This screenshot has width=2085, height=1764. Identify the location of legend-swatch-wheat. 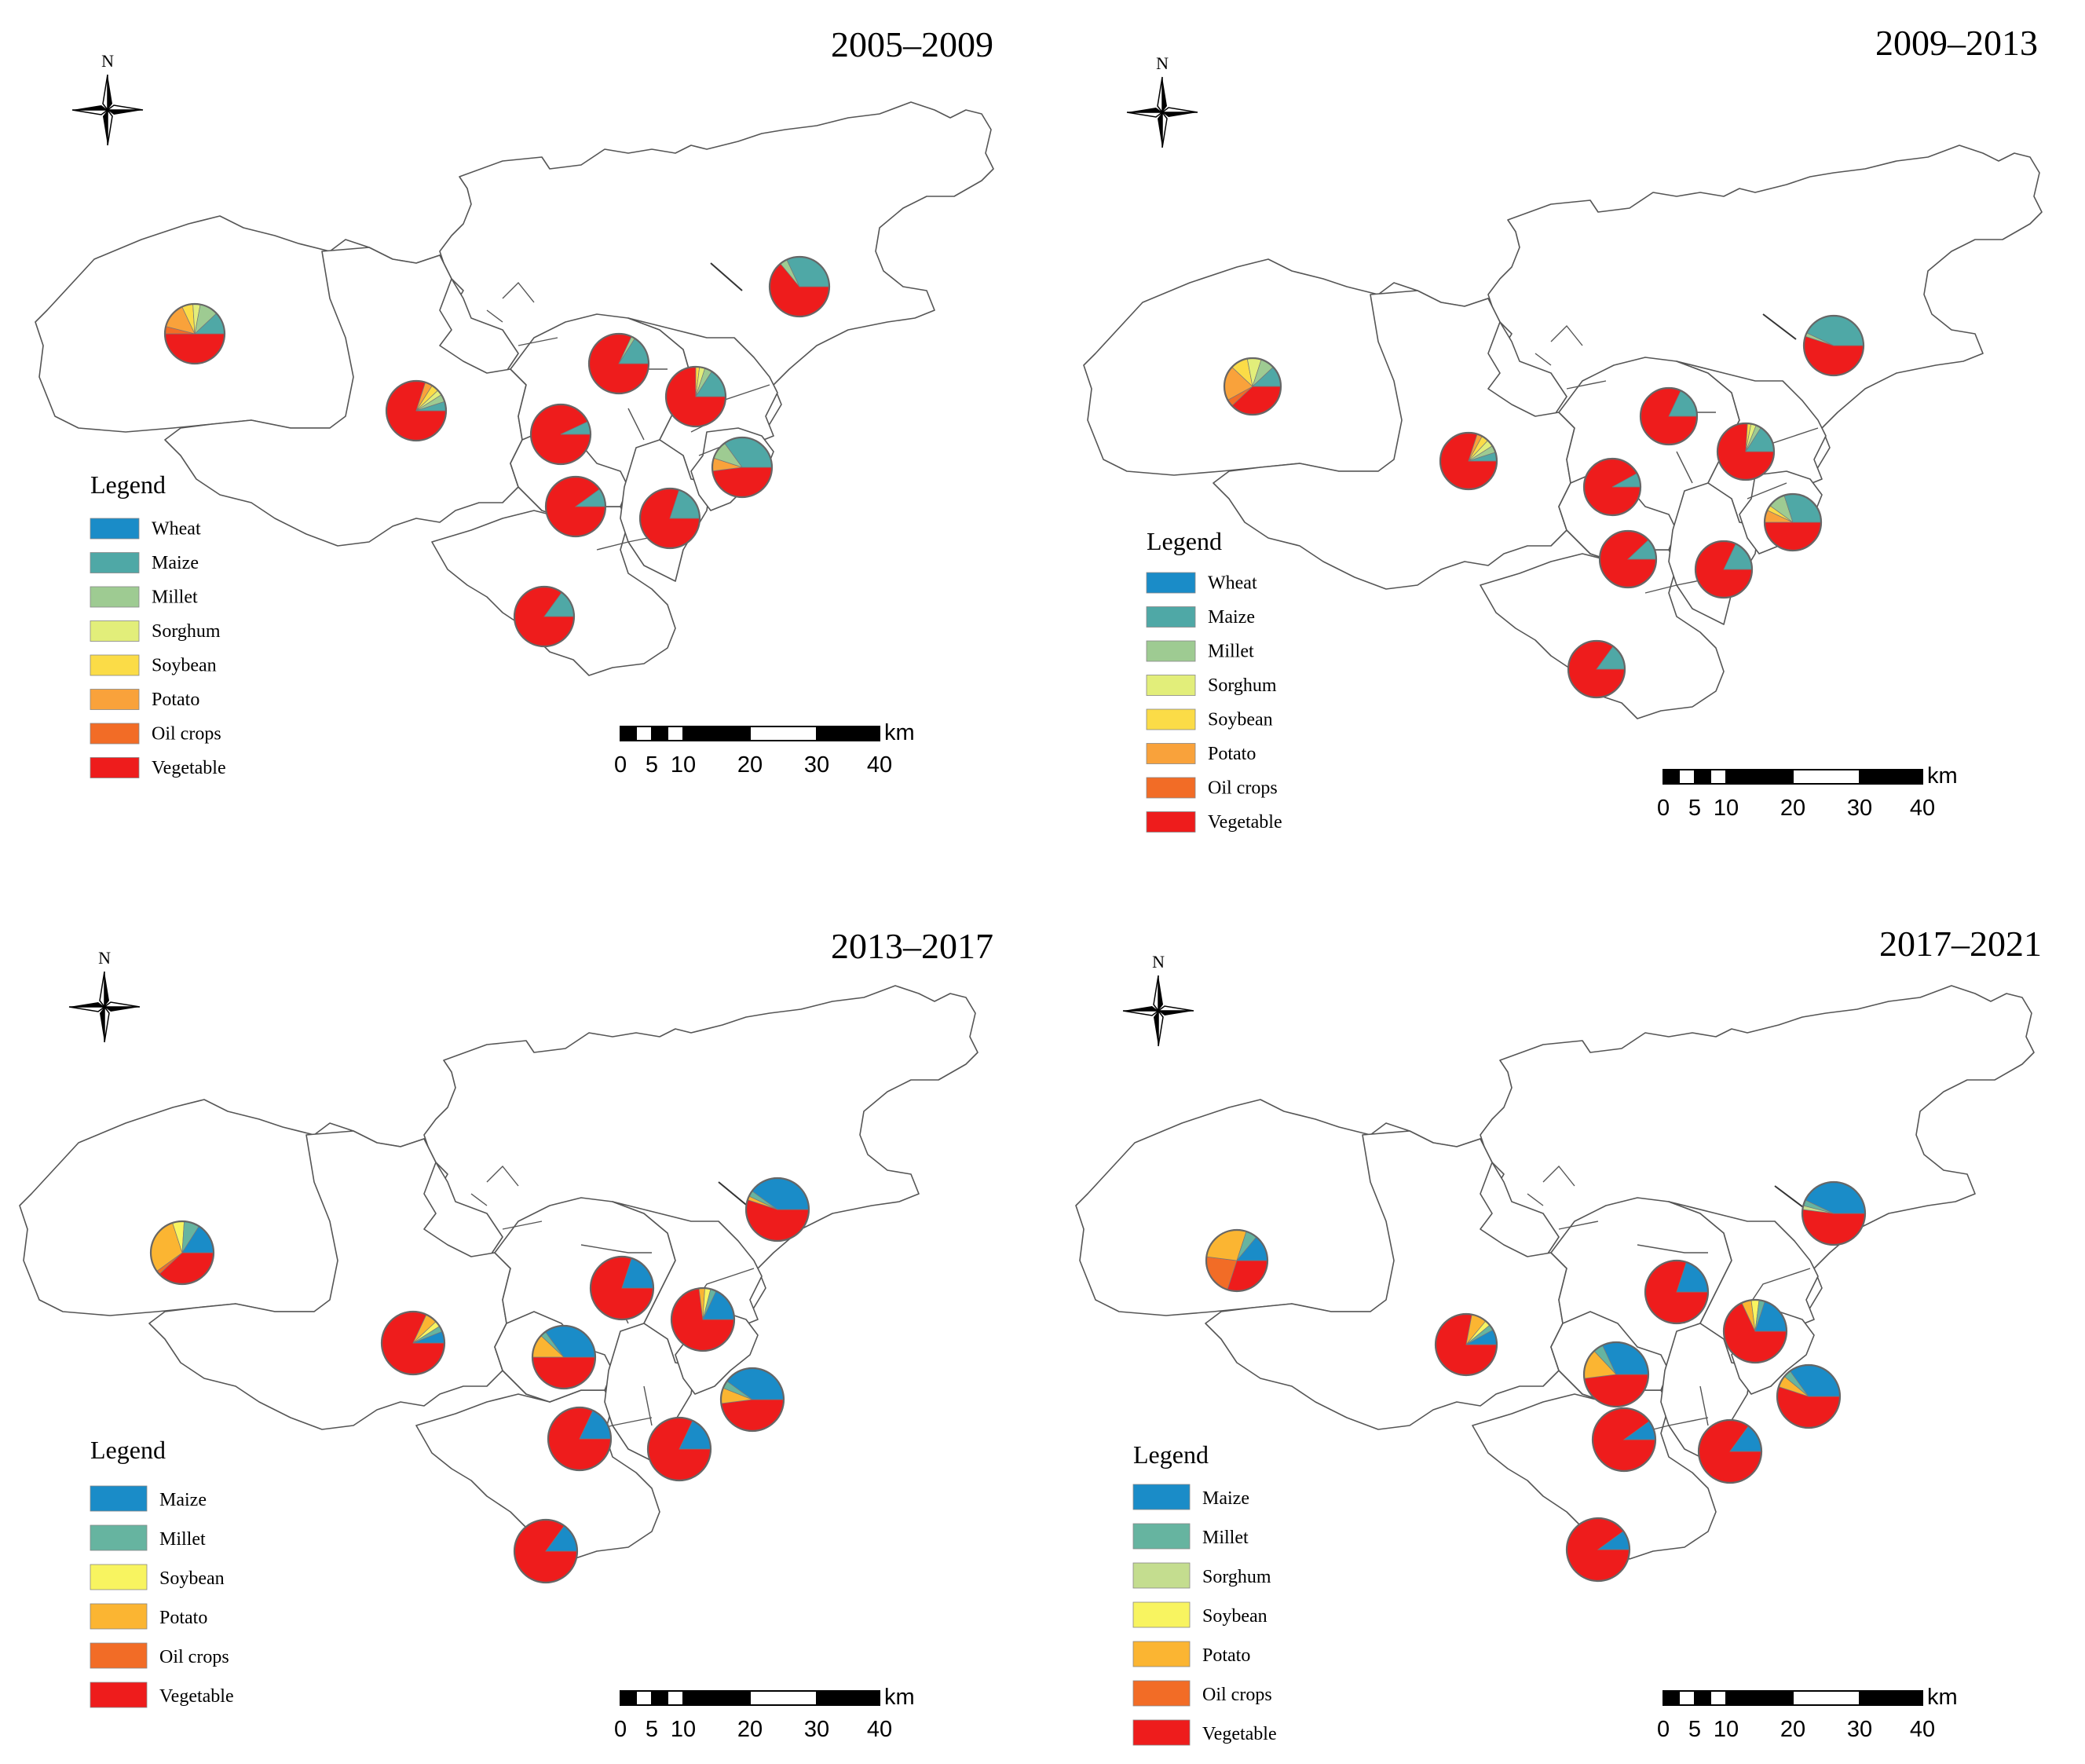
(115, 529).